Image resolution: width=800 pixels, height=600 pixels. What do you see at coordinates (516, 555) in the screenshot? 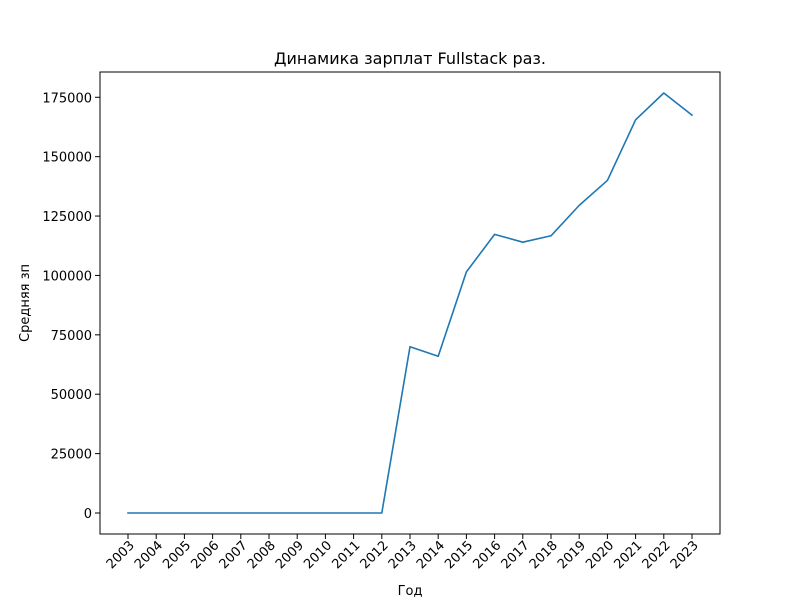
I see `x-tick-label: 2017` at bounding box center [516, 555].